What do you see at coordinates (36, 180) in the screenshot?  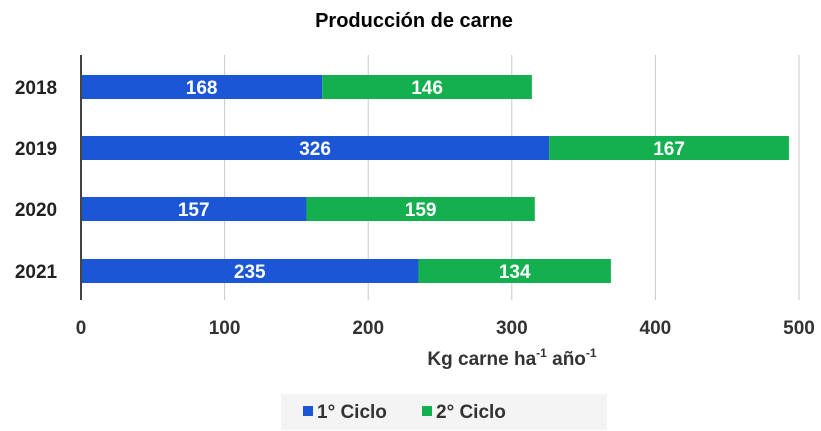 I see `category-labels: 2018 2019 2020 2021` at bounding box center [36, 180].